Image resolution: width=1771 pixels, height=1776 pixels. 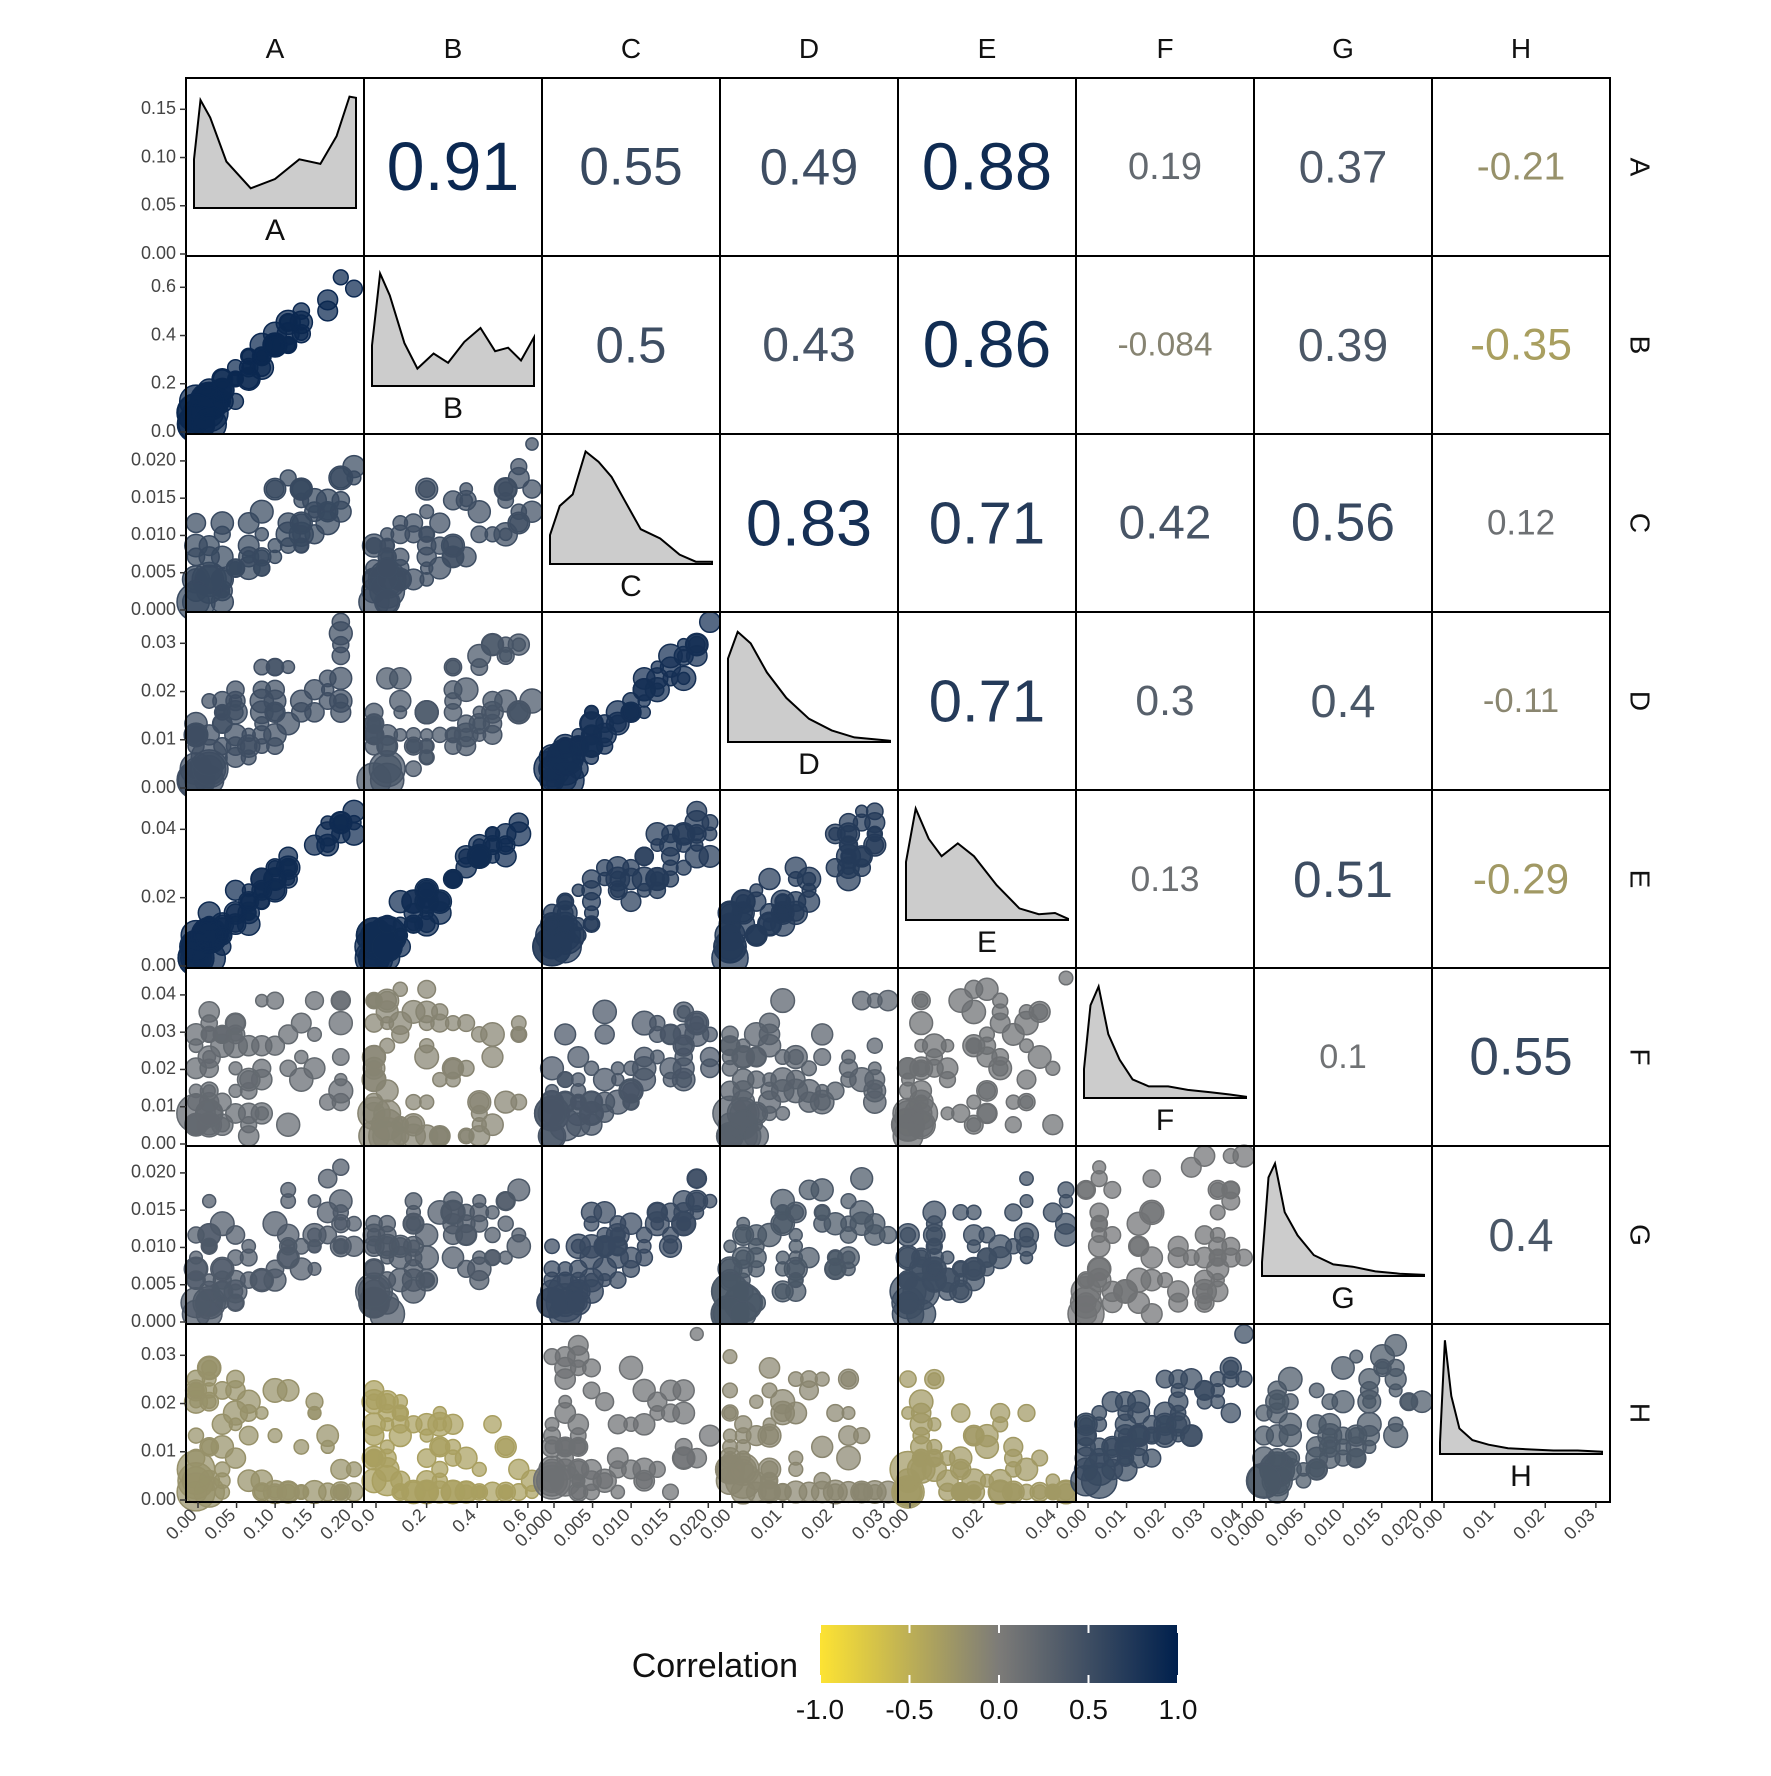 What do you see at coordinates (275, 230) in the screenshot?
I see `density-variable-label: A` at bounding box center [275, 230].